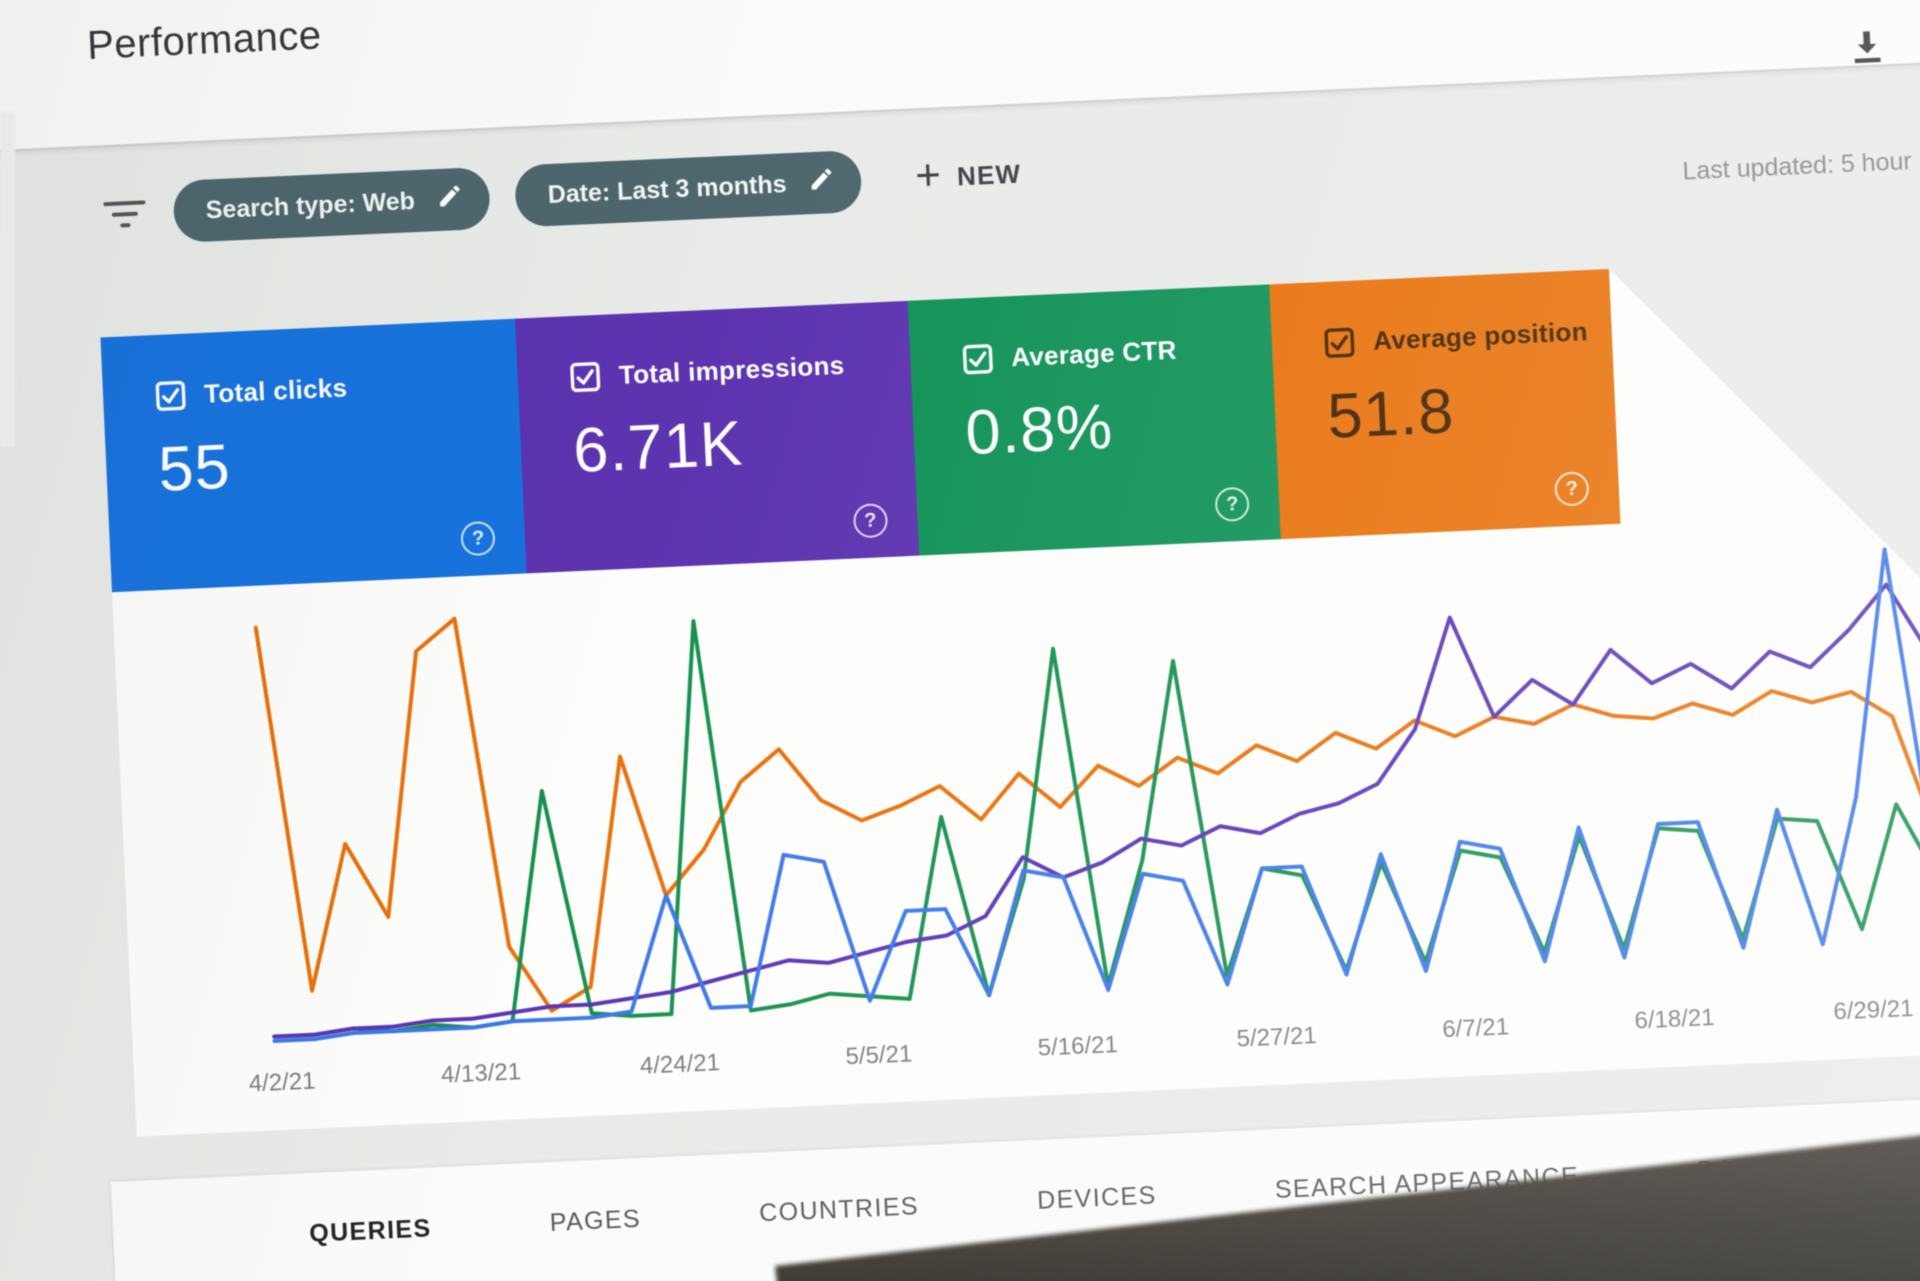  I want to click on page-header: Performance, so click(960, 77).